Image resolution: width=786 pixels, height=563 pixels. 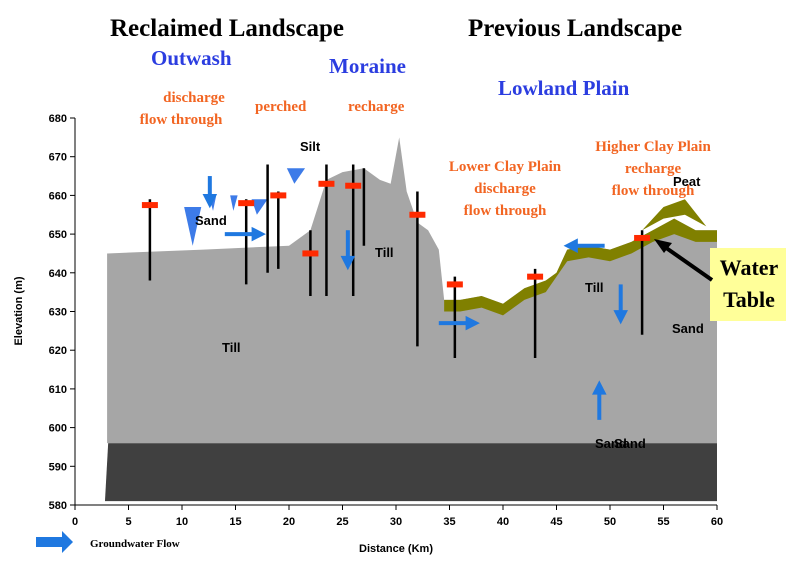 I want to click on x-tick-label: 20, so click(x=289, y=522).